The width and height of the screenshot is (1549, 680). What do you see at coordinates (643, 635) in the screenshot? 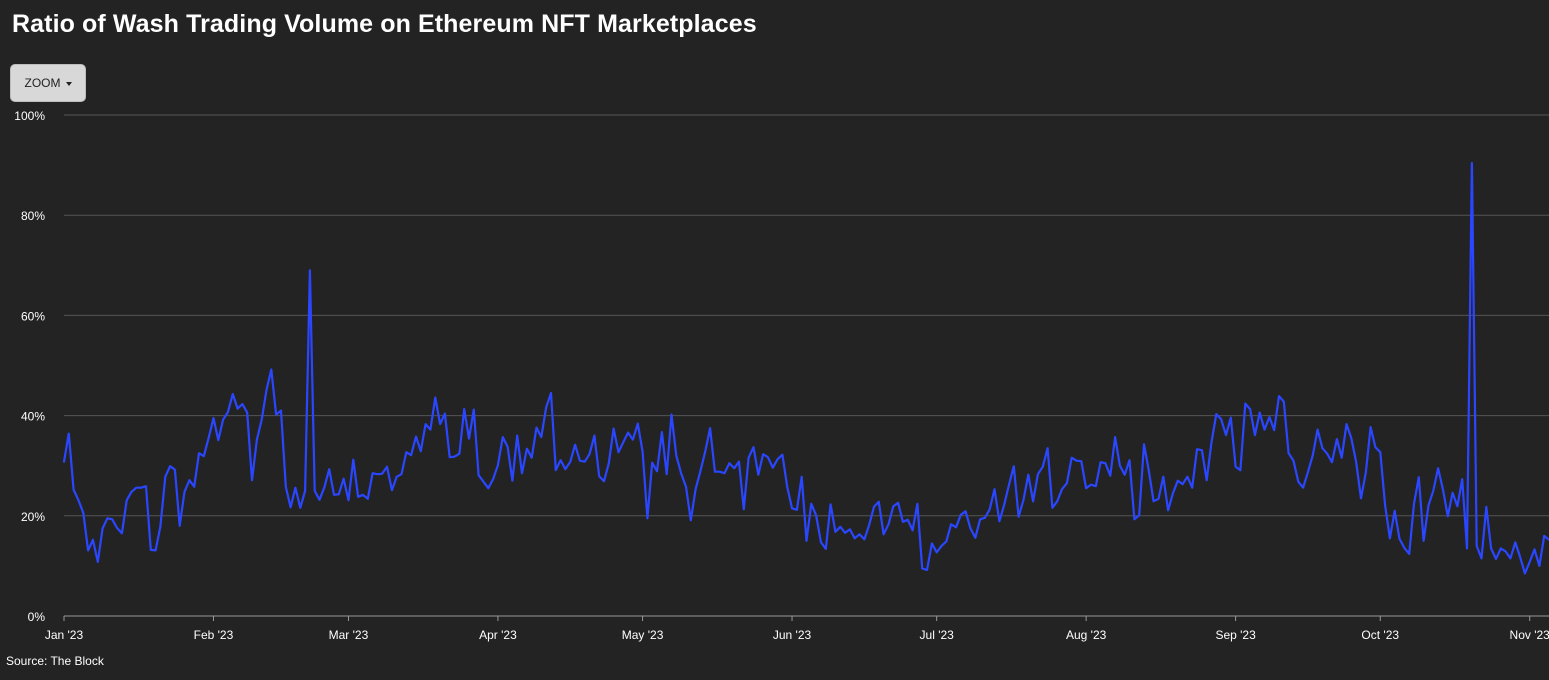
I see `x-tick-label: May '23` at bounding box center [643, 635].